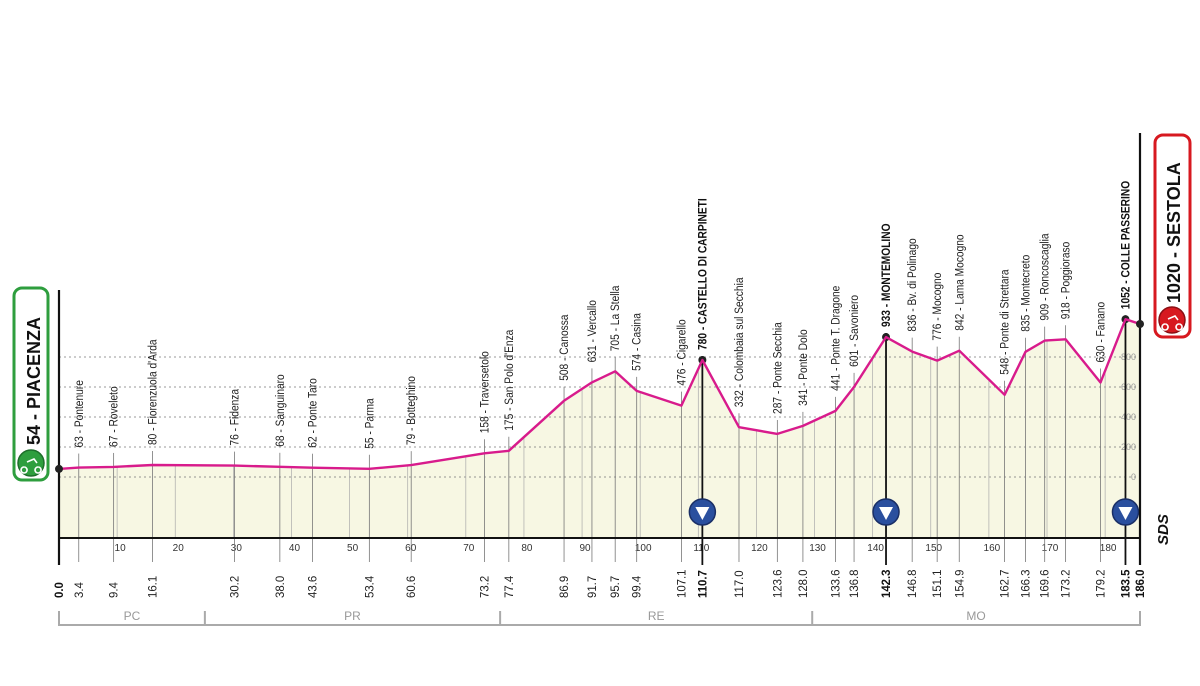  Describe the element at coordinates (509, 586) in the screenshot. I see `waypoint-km-label: 77.4` at that location.